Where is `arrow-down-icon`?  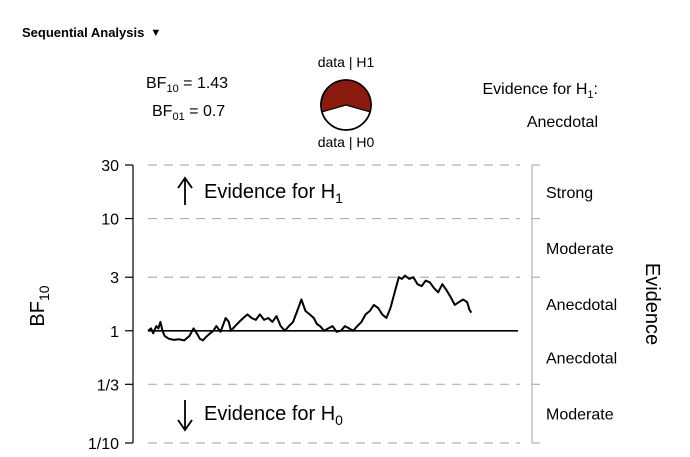 arrow-down-icon is located at coordinates (185, 416).